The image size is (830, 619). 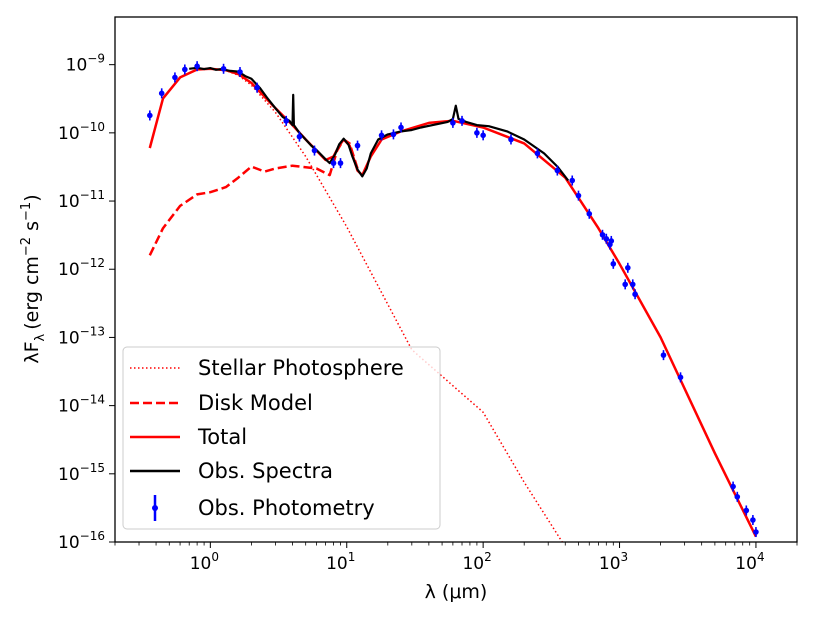 I want to click on y-label-exp2: −1, so click(x=26, y=211).